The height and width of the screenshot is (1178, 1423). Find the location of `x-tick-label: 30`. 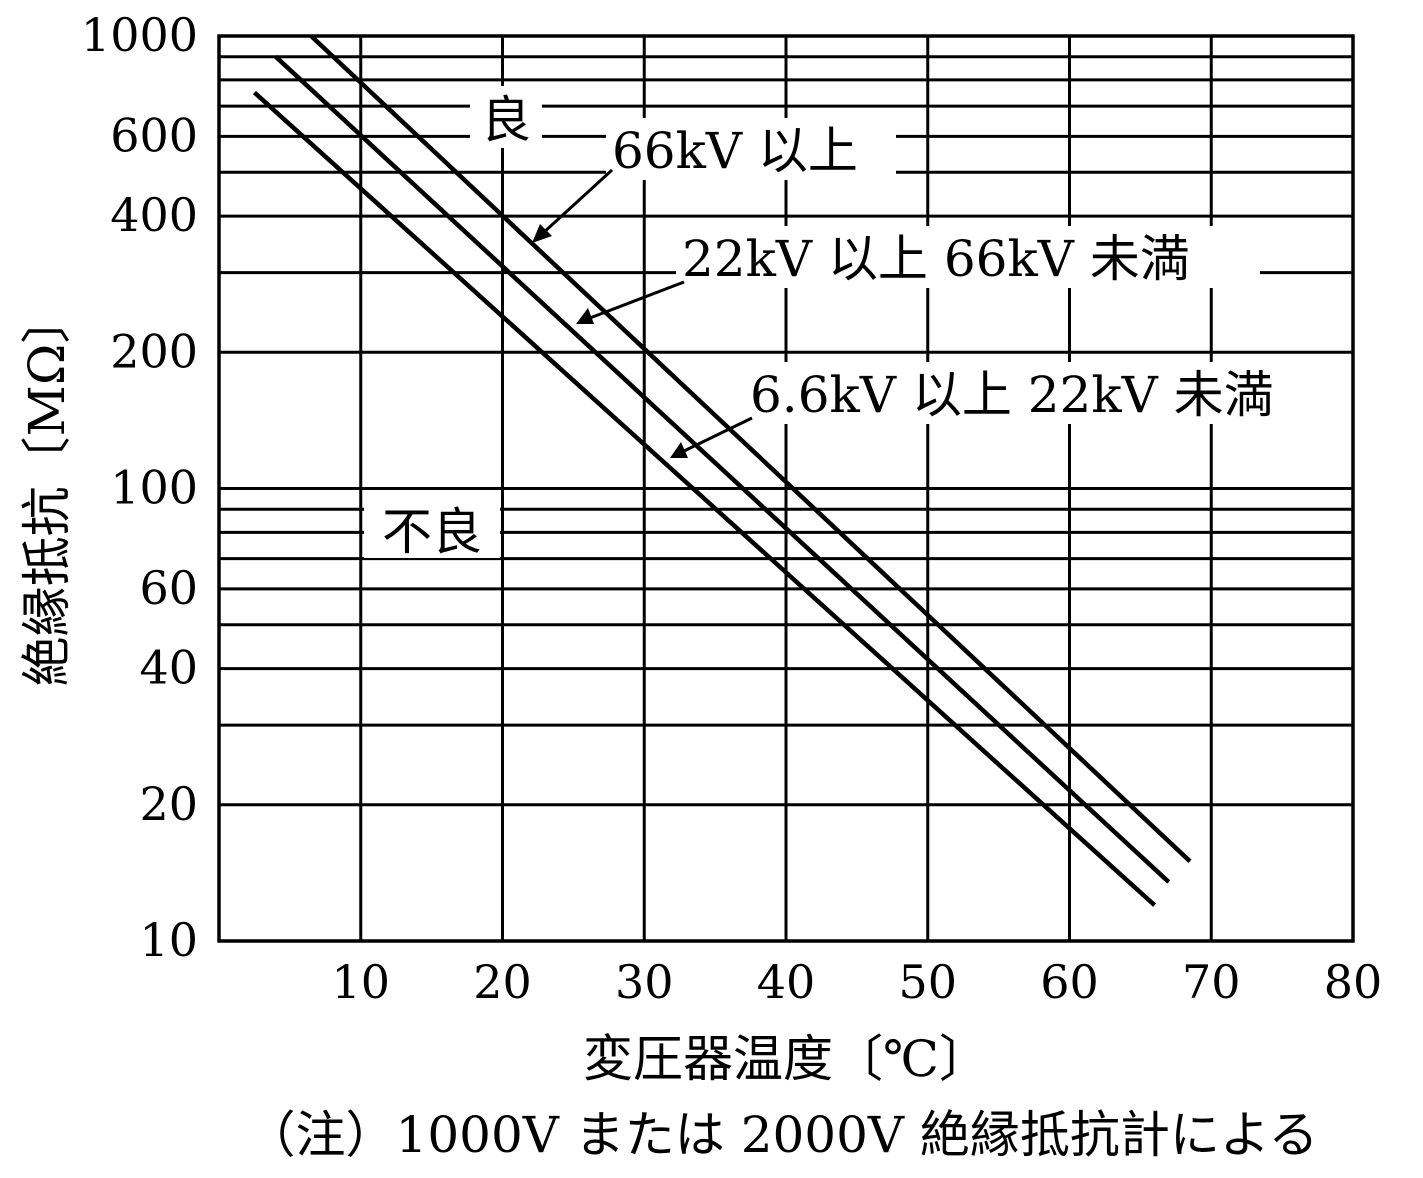

x-tick-label: 30 is located at coordinates (644, 982).